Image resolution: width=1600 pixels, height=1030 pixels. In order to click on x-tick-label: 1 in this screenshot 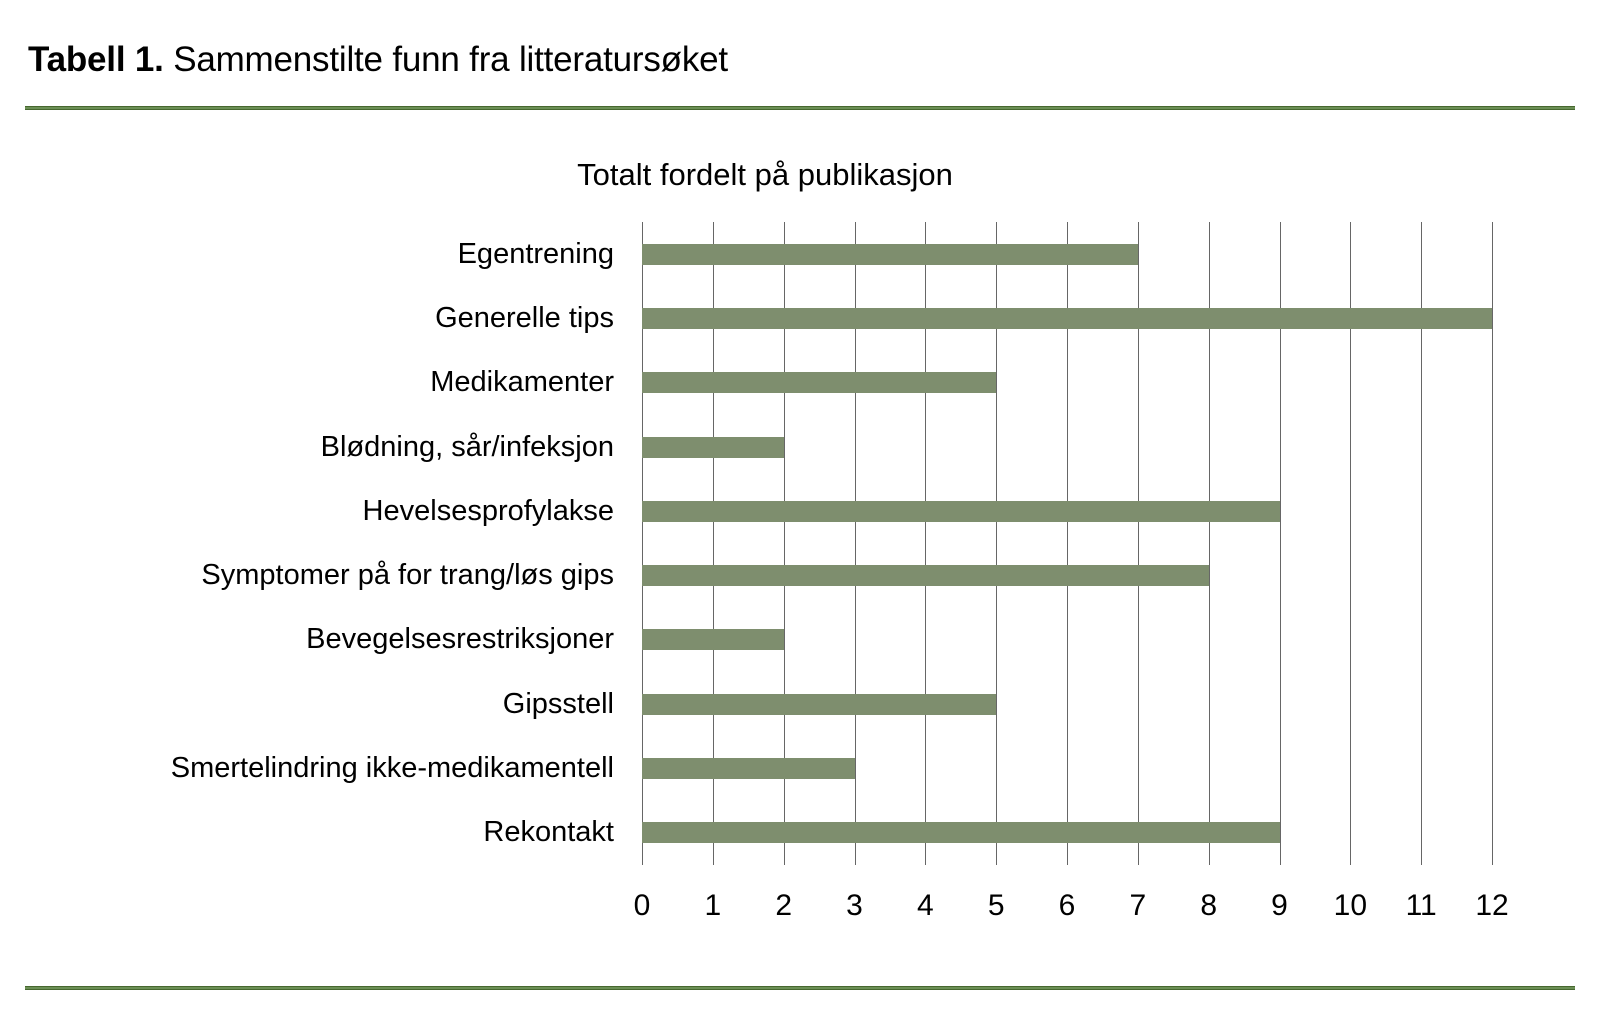, I will do `click(713, 905)`.